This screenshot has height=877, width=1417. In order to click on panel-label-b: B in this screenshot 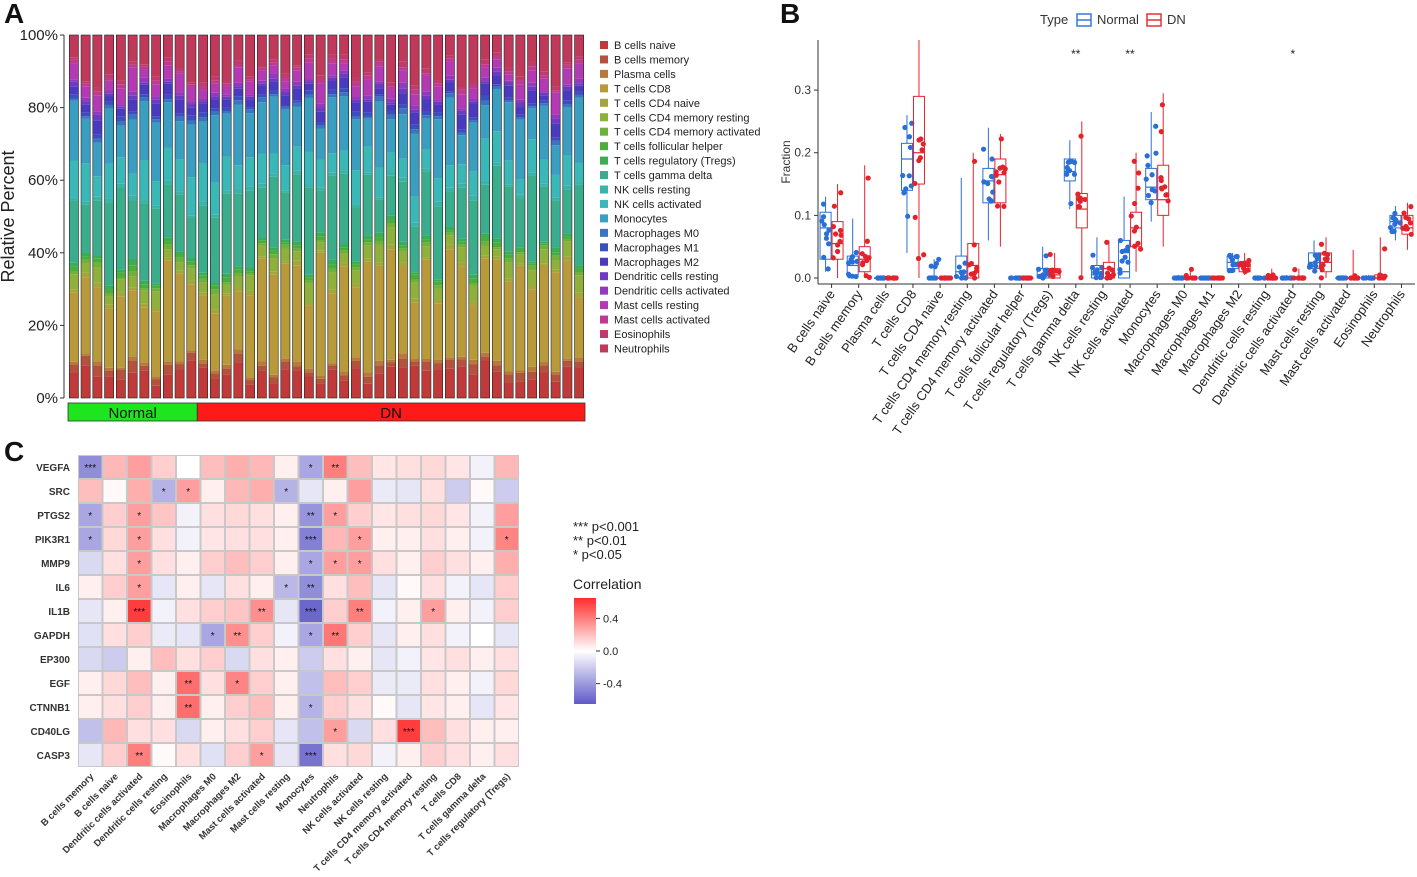, I will do `click(790, 14)`.